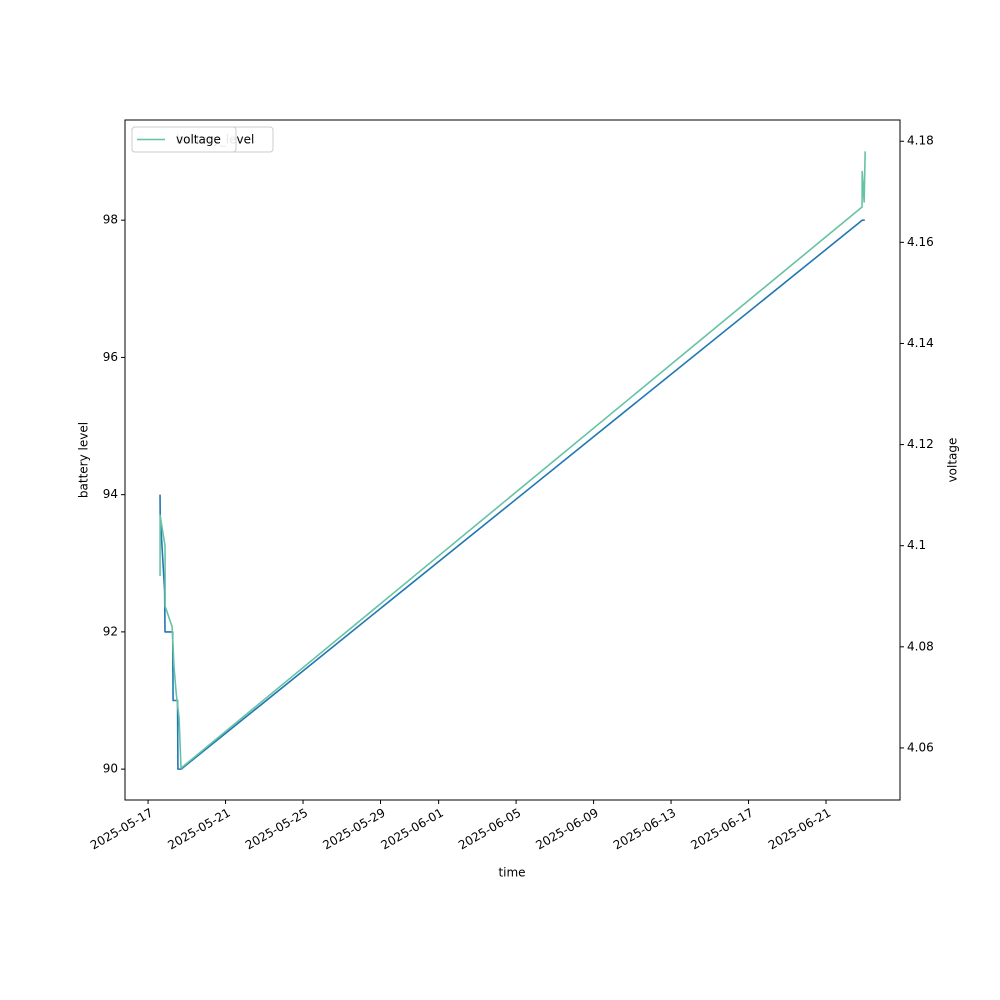 The image size is (1000, 1000). Describe the element at coordinates (110, 631) in the screenshot. I see `y-tick-label: 92` at that location.